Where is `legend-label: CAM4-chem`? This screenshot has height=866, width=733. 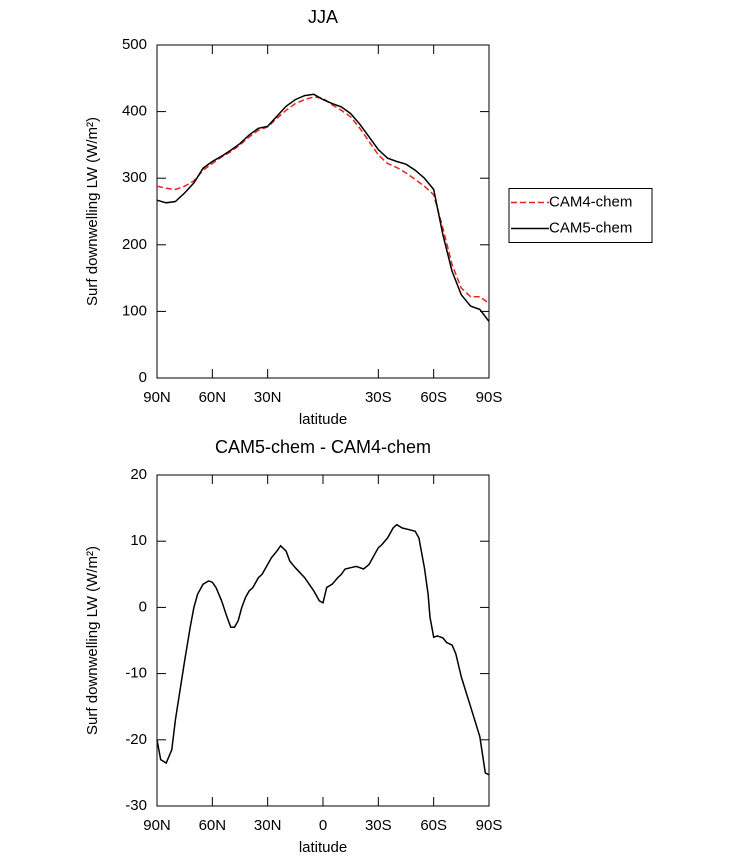 legend-label: CAM4-chem is located at coordinates (590, 201).